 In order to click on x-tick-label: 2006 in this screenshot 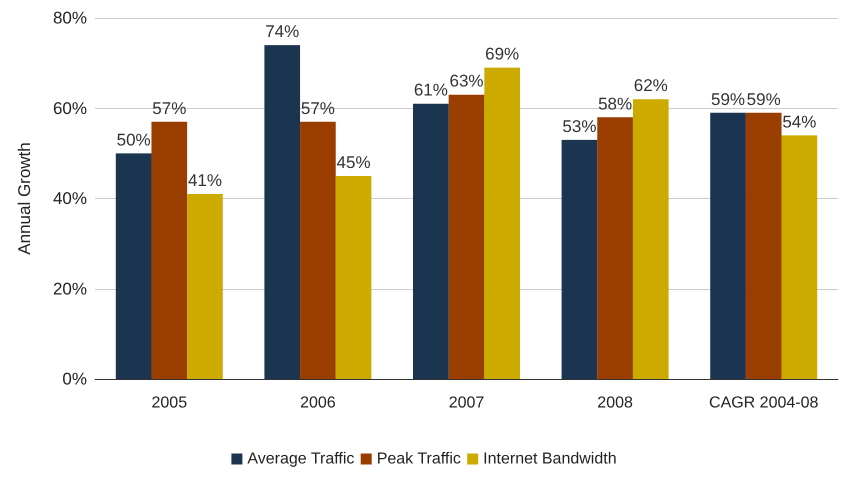, I will do `click(318, 403)`.